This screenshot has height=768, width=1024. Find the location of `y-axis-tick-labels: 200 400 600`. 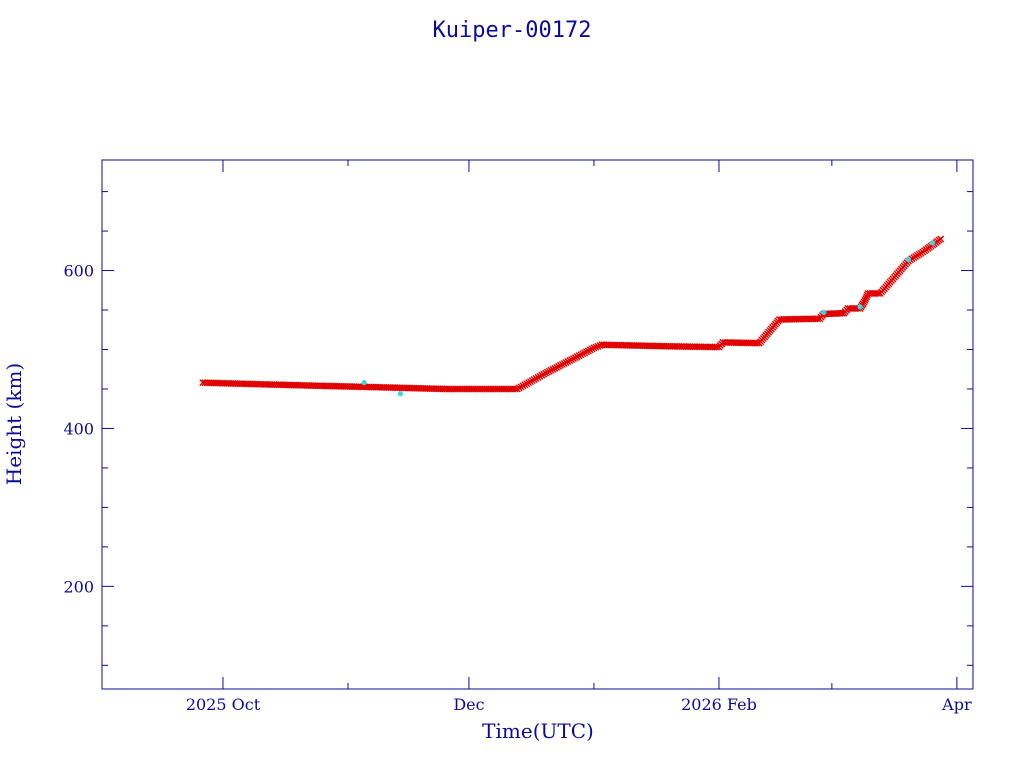

y-axis-tick-labels: 200 400 600 is located at coordinates (78, 429).